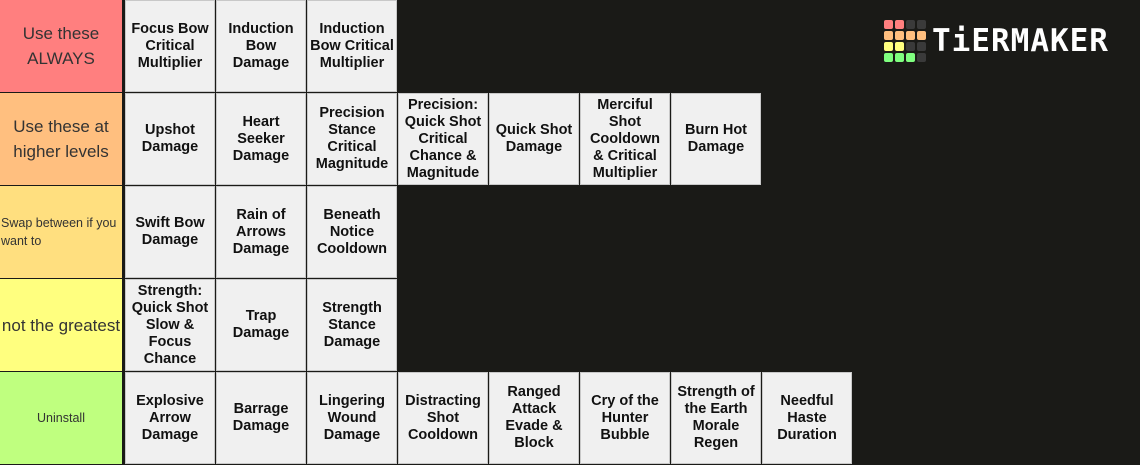 The height and width of the screenshot is (465, 1140). I want to click on logo-text: TiERMAKER, so click(1020, 41).